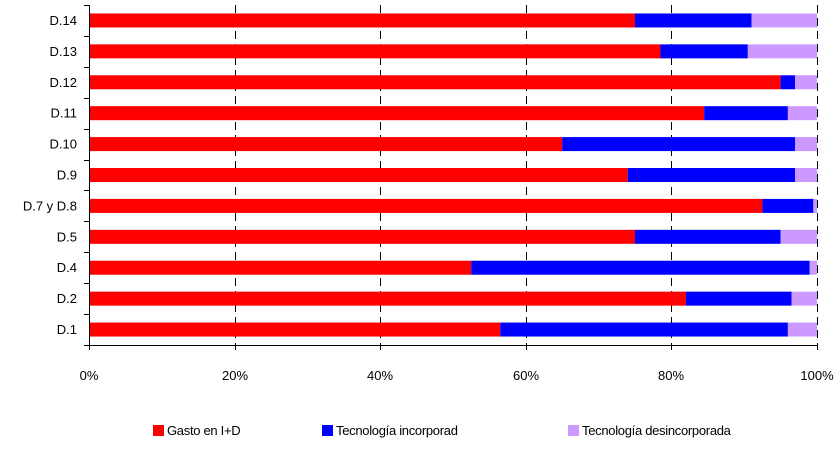 This screenshot has width=840, height=464. What do you see at coordinates (573, 430) in the screenshot?
I see `legend-swatch-desincorporada` at bounding box center [573, 430].